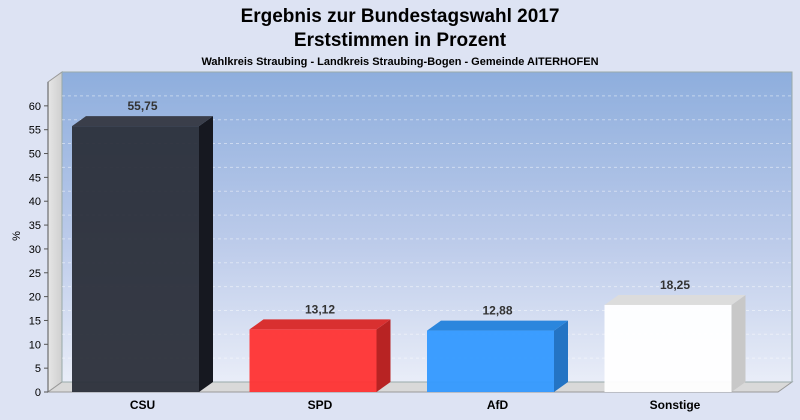 Image resolution: width=800 pixels, height=420 pixels. Describe the element at coordinates (497, 311) in the screenshot. I see `data-label: 12,88` at that location.